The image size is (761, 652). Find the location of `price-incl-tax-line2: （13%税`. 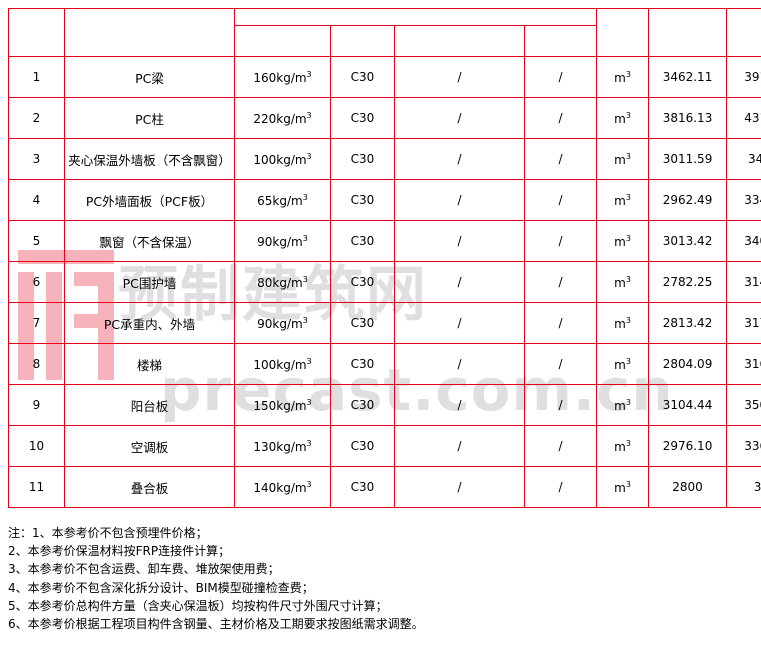

price-incl-tax-line2: （13%税 is located at coordinates (744, 32).